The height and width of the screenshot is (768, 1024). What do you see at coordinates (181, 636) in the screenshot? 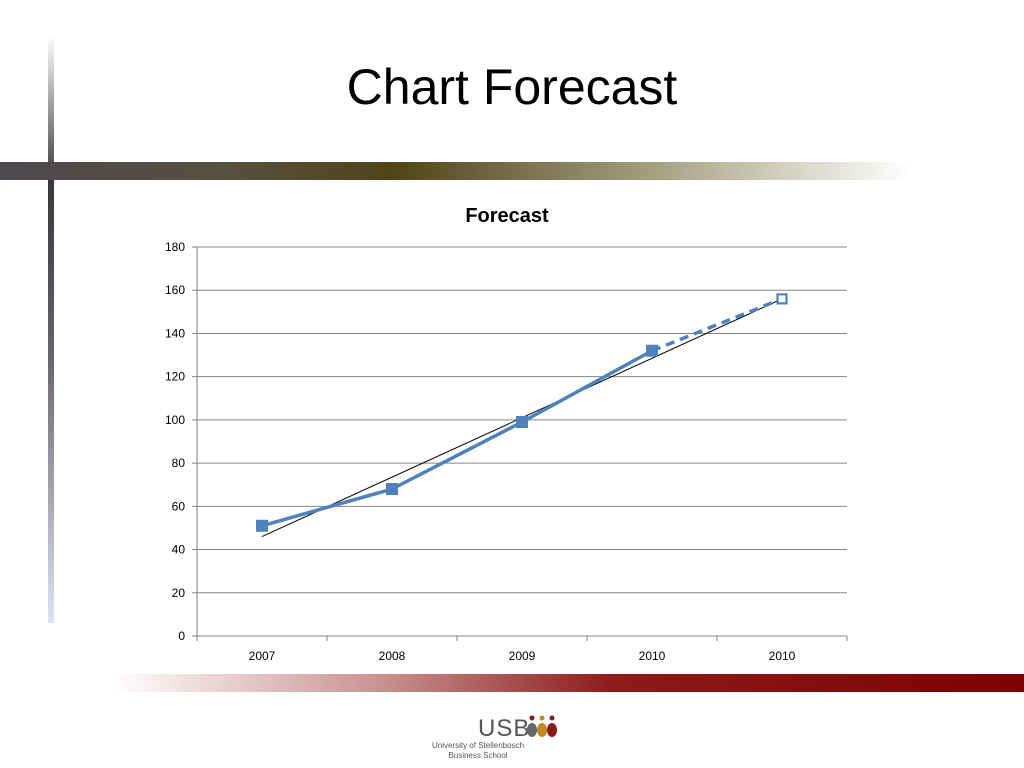
I see `y-tick-label: 0` at bounding box center [181, 636].